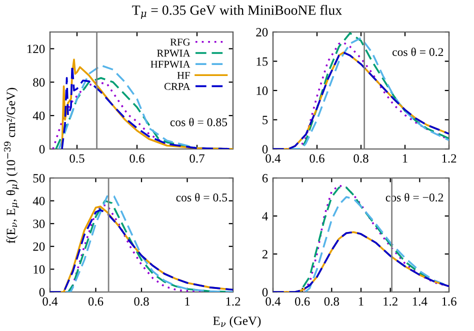 This screenshot has width=474, height=331. I want to click on y-tick-label: 4, so click(265, 216).